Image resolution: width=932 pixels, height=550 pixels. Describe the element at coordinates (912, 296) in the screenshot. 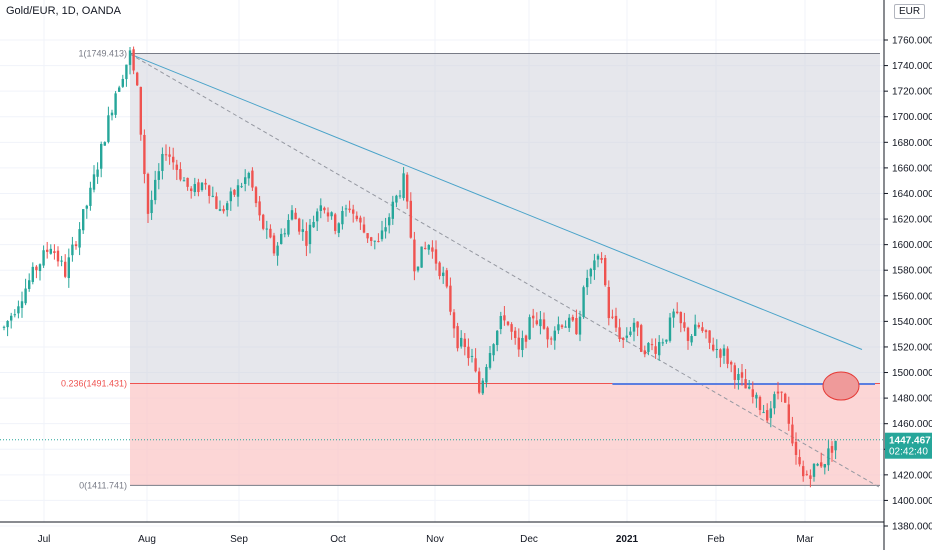

I see `y-tick-label: 1560.000` at that location.